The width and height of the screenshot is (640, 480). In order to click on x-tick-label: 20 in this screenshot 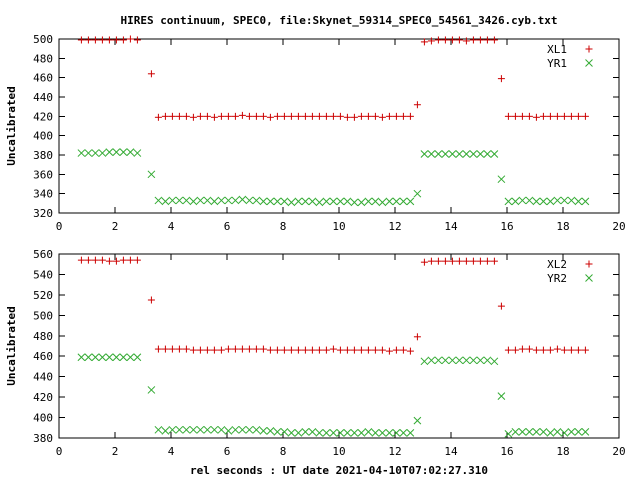, I will do `click(618, 226)`.